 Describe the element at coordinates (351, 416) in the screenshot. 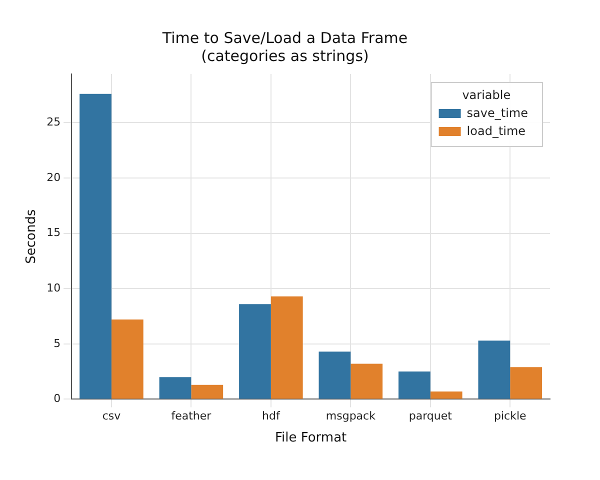

I see `x-tick-label: msgpack` at that location.